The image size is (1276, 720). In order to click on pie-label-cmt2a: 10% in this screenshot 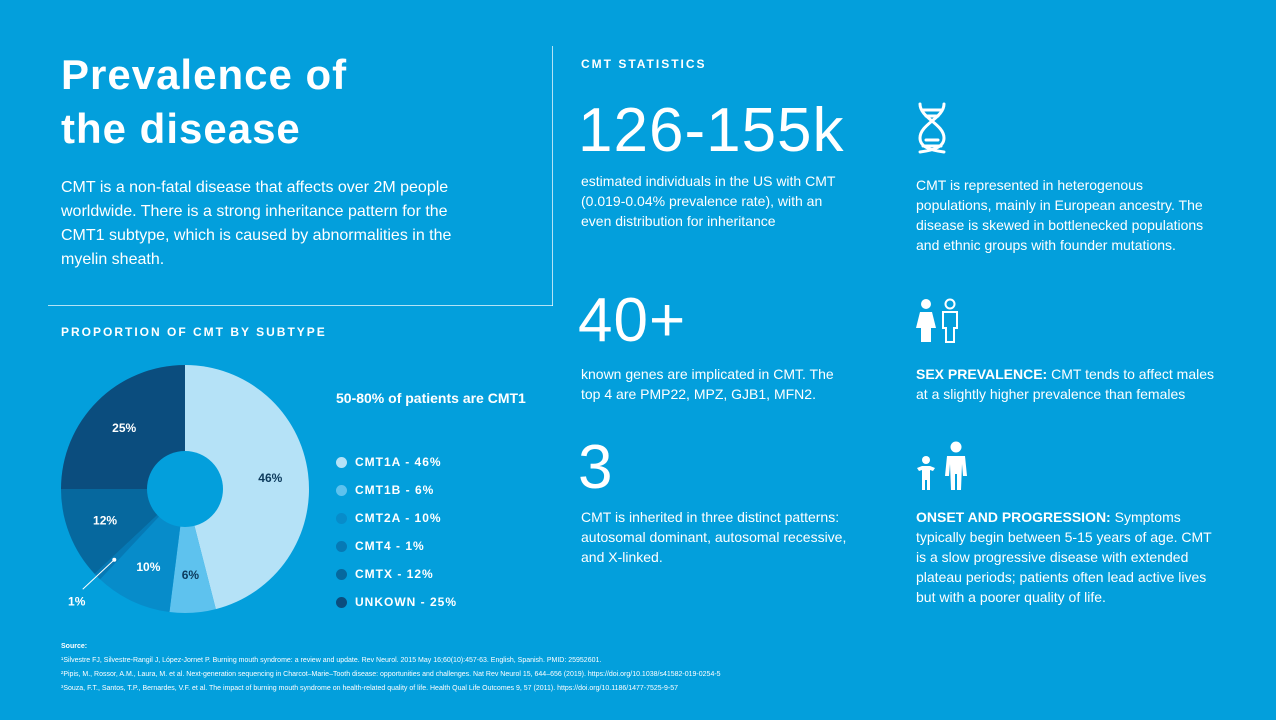, I will do `click(148, 567)`.